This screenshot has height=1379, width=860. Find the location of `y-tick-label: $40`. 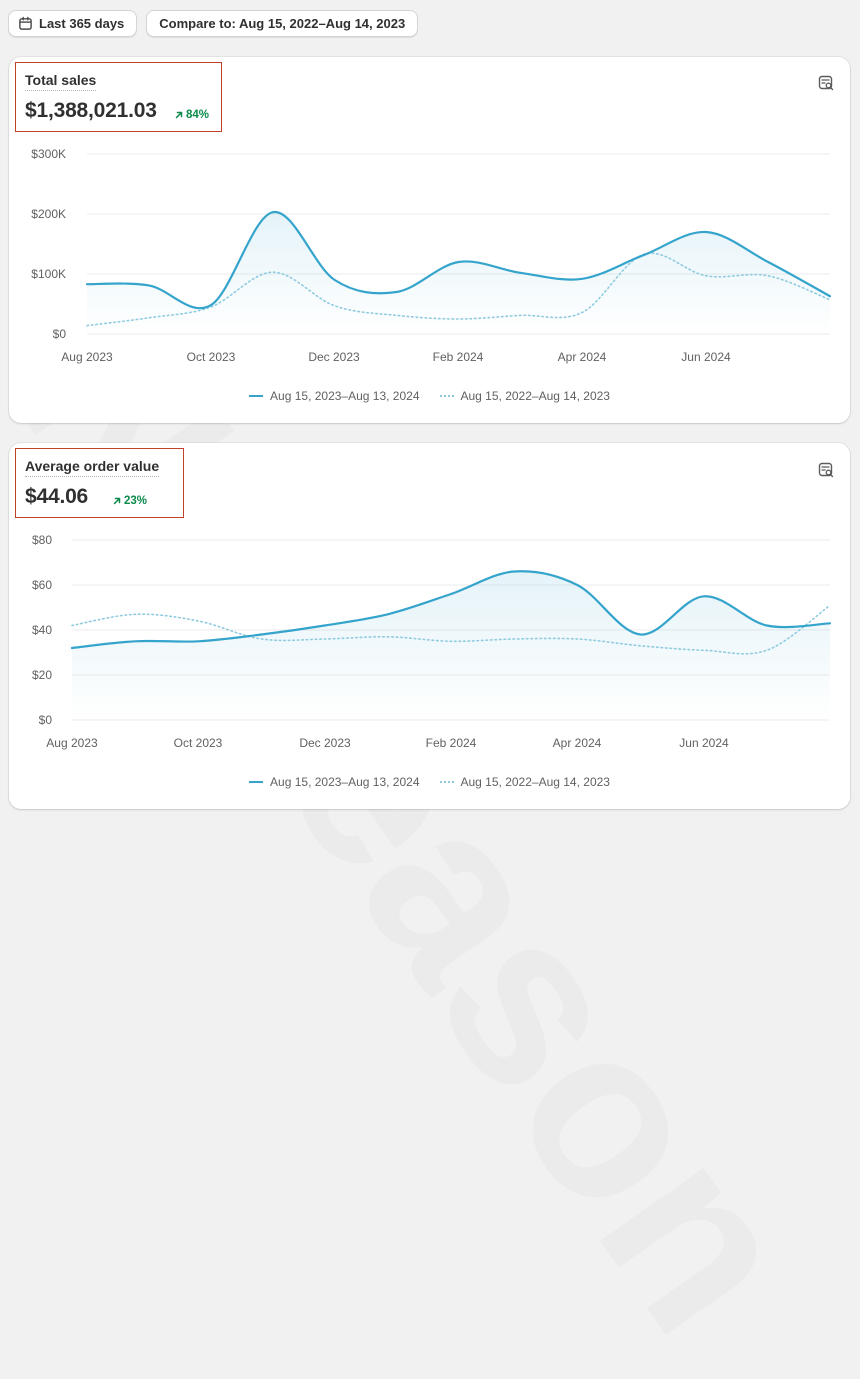

y-tick-label: $40 is located at coordinates (42, 630).